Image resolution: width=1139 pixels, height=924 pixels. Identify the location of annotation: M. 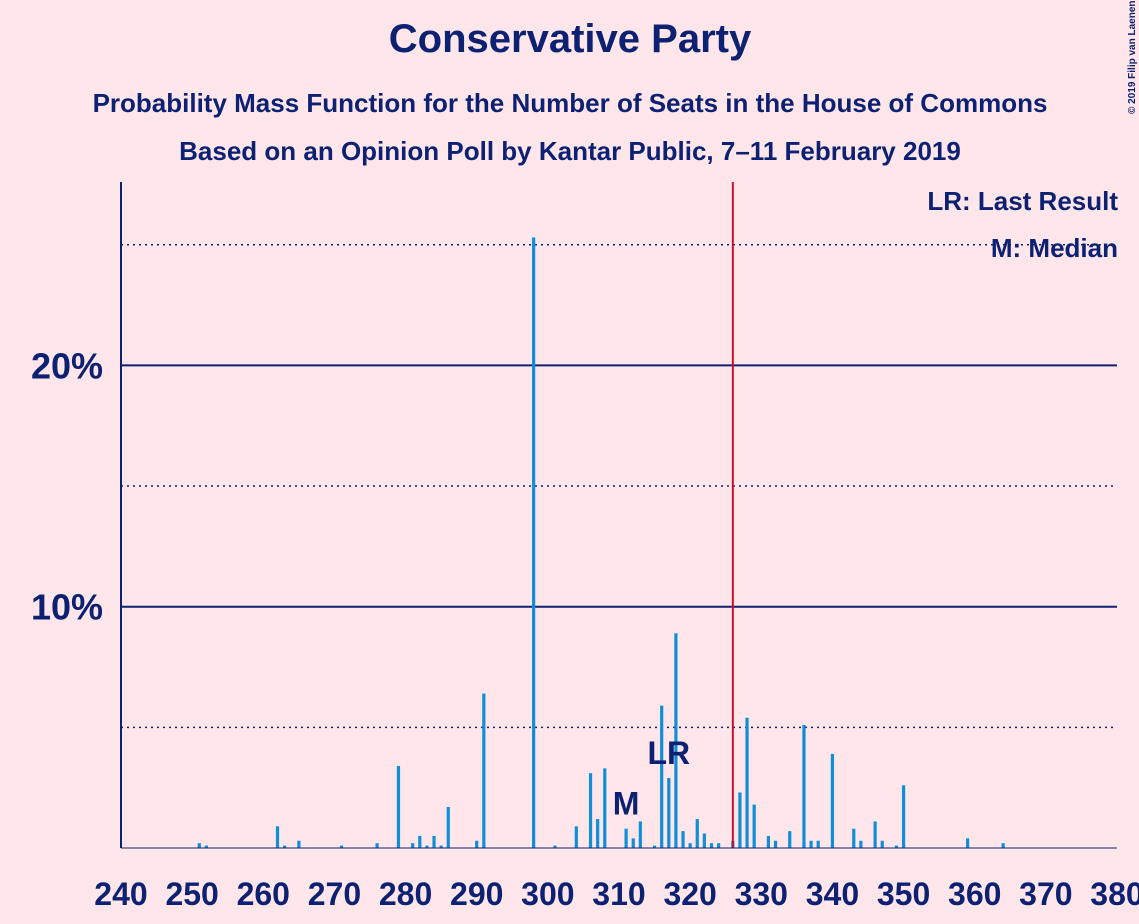
(626, 804).